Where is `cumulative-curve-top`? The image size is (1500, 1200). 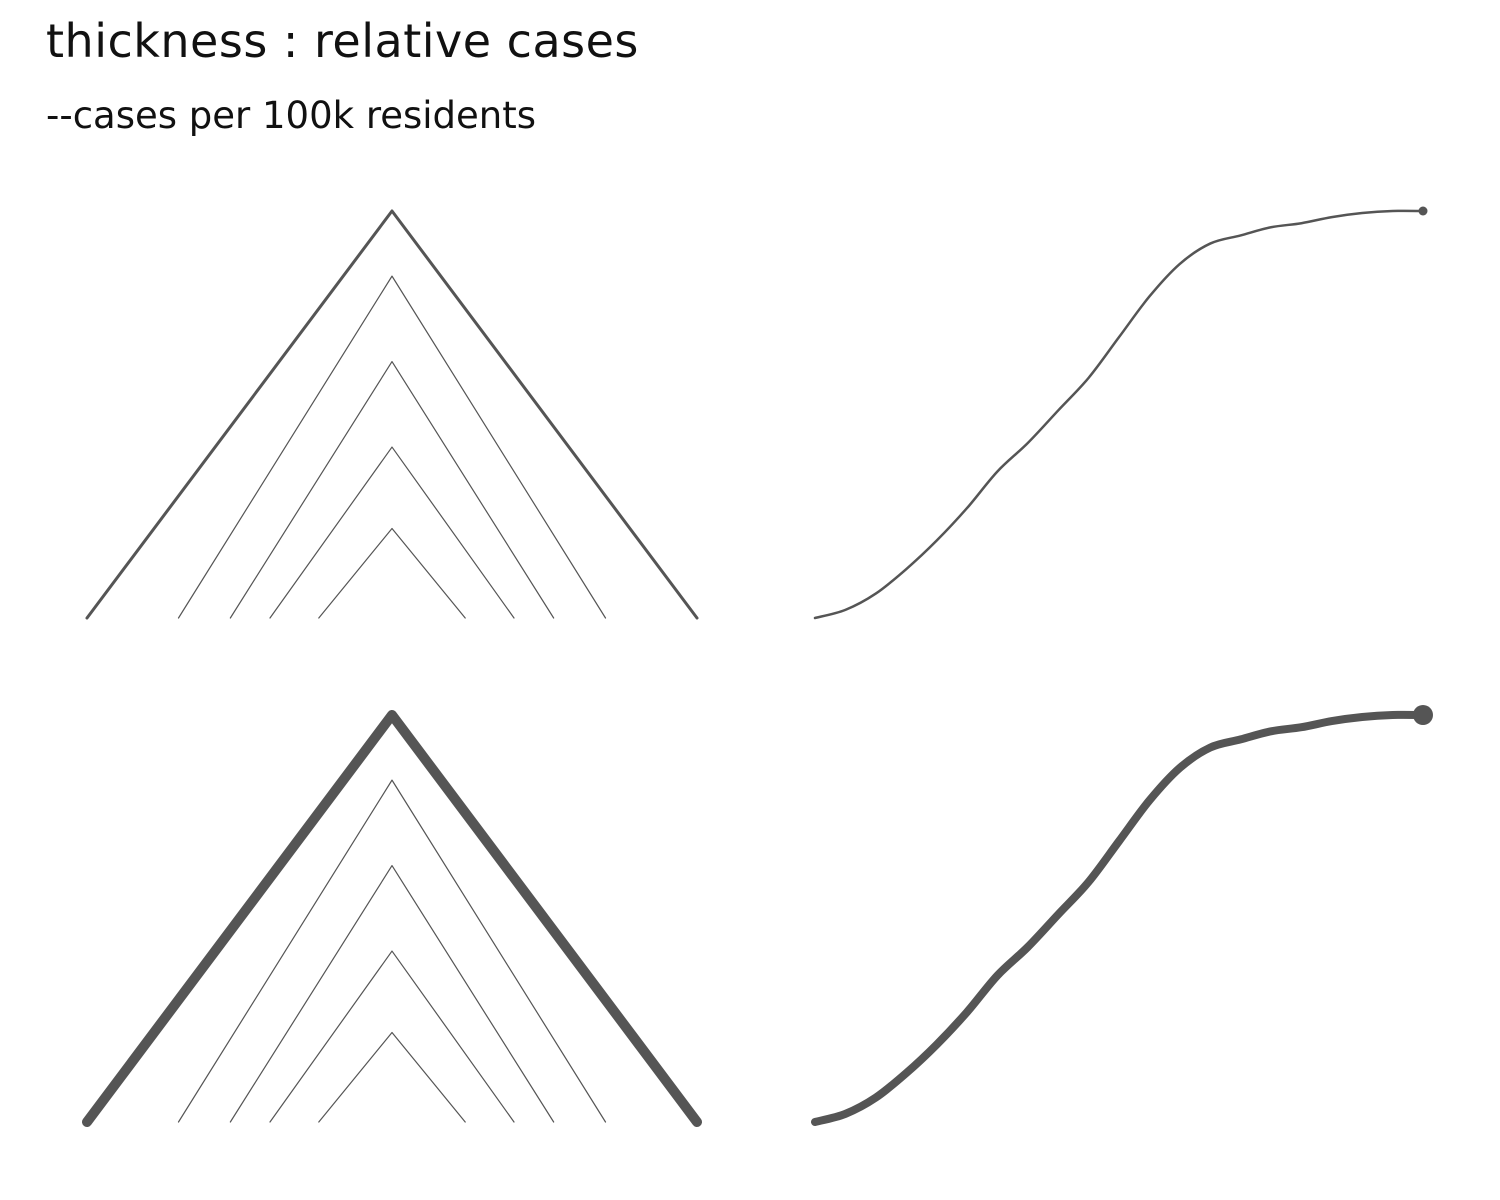
cumulative-curve-top is located at coordinates (1120, 413).